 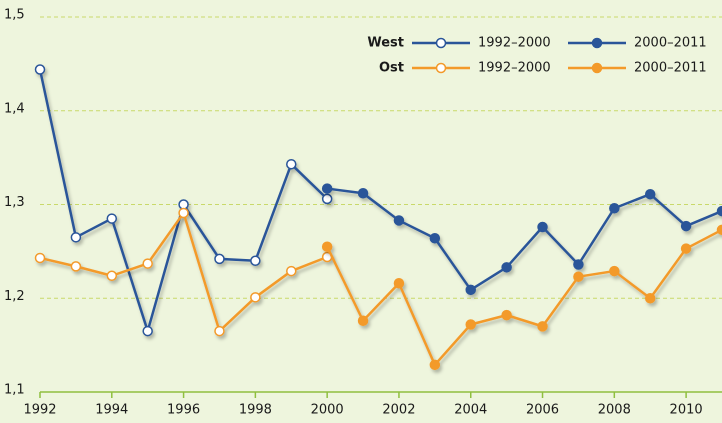 What do you see at coordinates (14, 202) in the screenshot?
I see `y-tick-label: 1,3` at bounding box center [14, 202].